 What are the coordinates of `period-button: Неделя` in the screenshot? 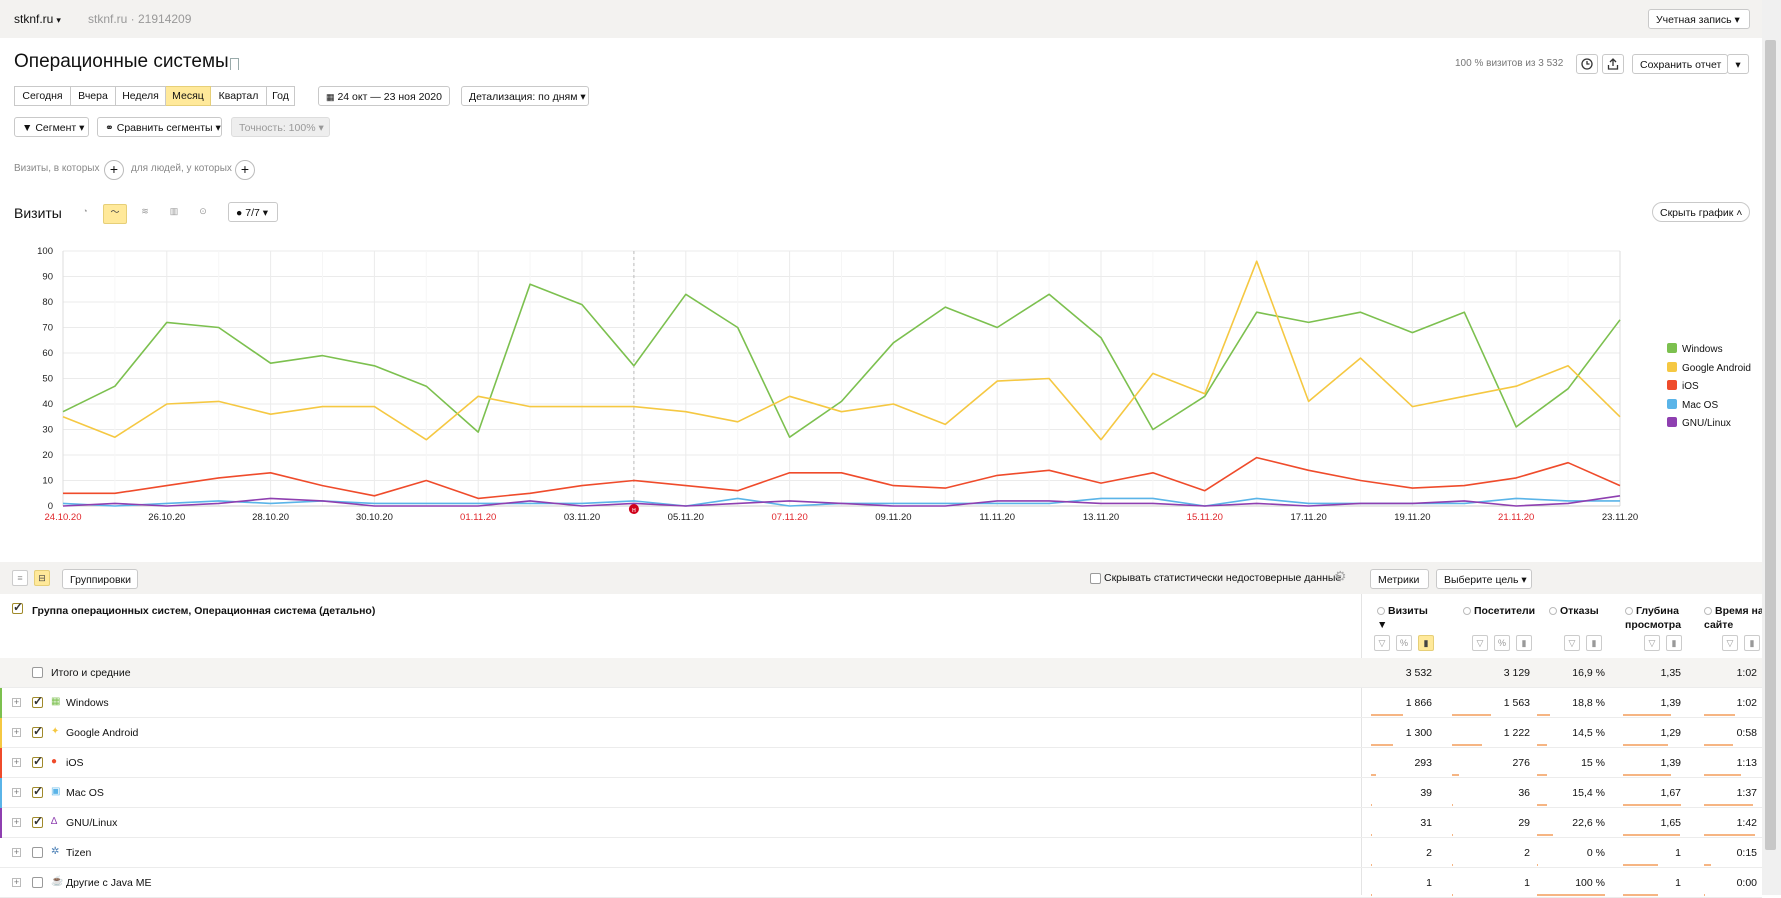 It's located at (141, 96).